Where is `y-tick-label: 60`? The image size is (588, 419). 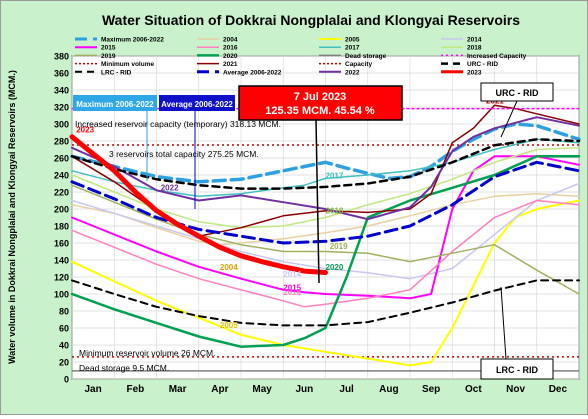
y-tick-label: 60 is located at coordinates (64, 329).